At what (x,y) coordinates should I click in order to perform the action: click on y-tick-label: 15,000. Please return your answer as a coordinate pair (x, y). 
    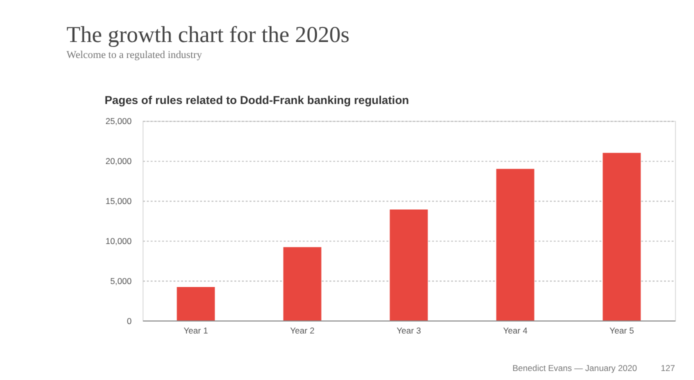
    Looking at the image, I should click on (119, 201).